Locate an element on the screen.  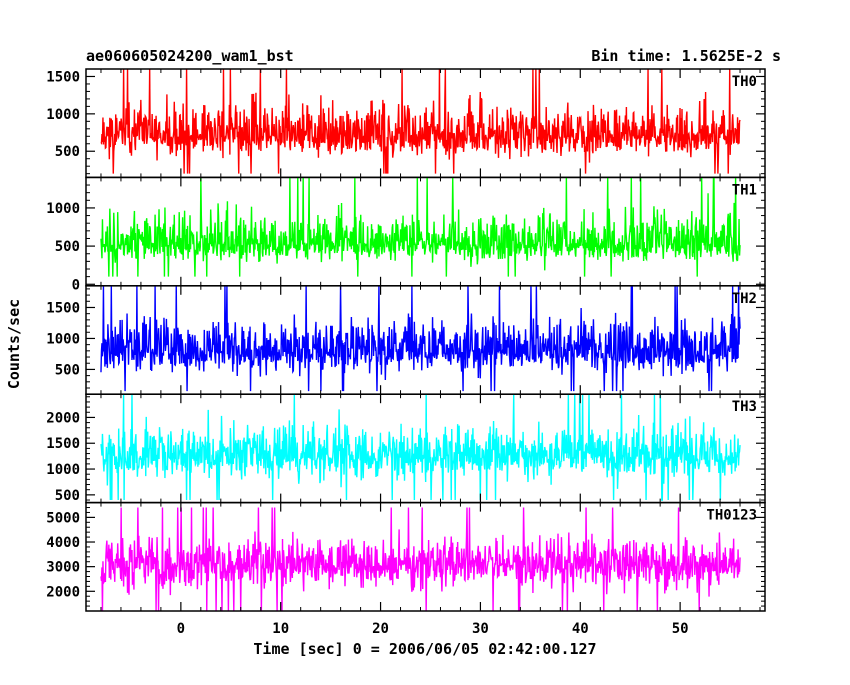
y-tick-label: 5000 is located at coordinates (63, 518).